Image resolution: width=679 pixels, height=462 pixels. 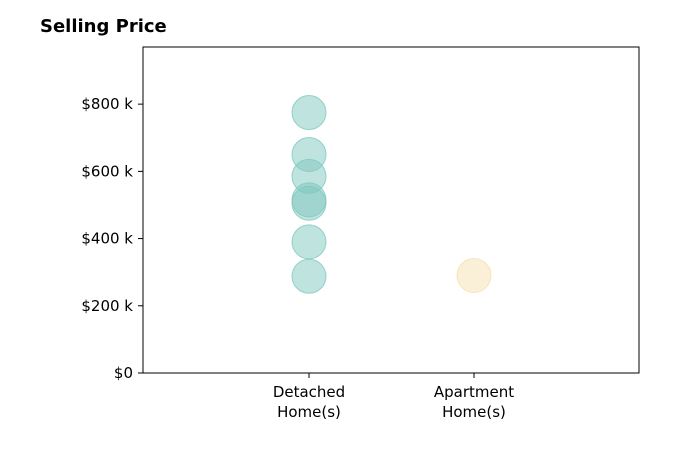 What do you see at coordinates (107, 239) in the screenshot?
I see `y-tick-label: $400 k` at bounding box center [107, 239].